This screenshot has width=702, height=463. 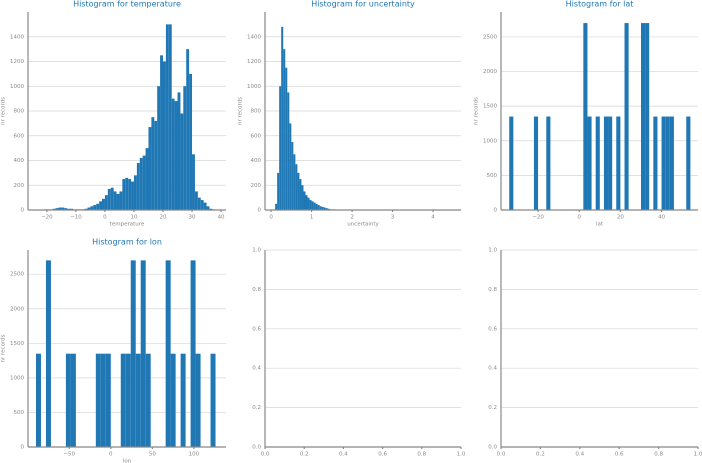 What do you see at coordinates (490, 37) in the screenshot?
I see `y-tick-label: 2500` at bounding box center [490, 37].